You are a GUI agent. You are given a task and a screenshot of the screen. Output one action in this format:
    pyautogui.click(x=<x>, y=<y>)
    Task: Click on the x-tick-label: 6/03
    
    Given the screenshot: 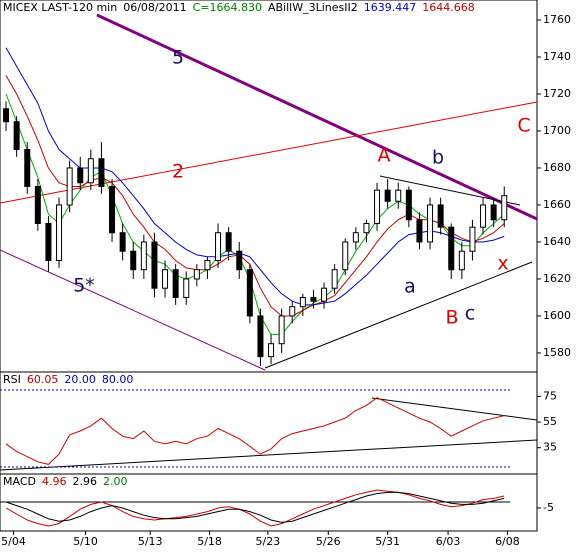 What is the action you would take?
    pyautogui.click(x=448, y=541)
    